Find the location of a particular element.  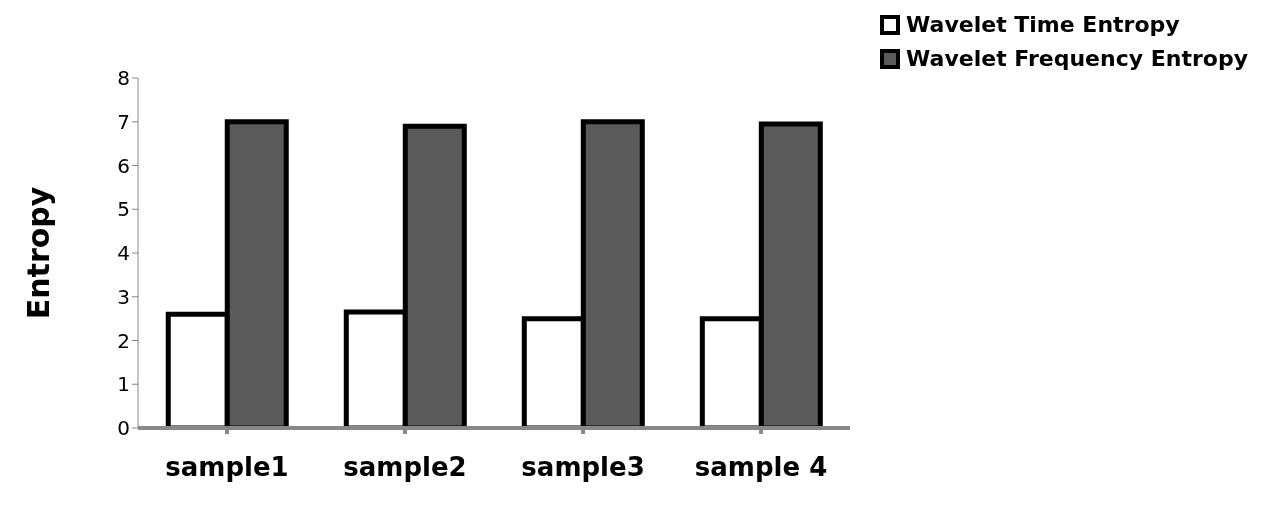

y-tick-label: 0 is located at coordinates (123, 428).